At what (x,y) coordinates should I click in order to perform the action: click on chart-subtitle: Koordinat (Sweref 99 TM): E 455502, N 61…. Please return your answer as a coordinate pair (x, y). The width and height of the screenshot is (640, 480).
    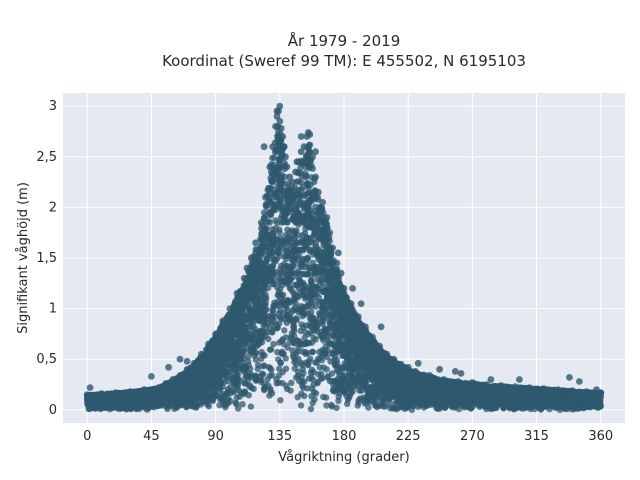
    Looking at the image, I should click on (344, 61).